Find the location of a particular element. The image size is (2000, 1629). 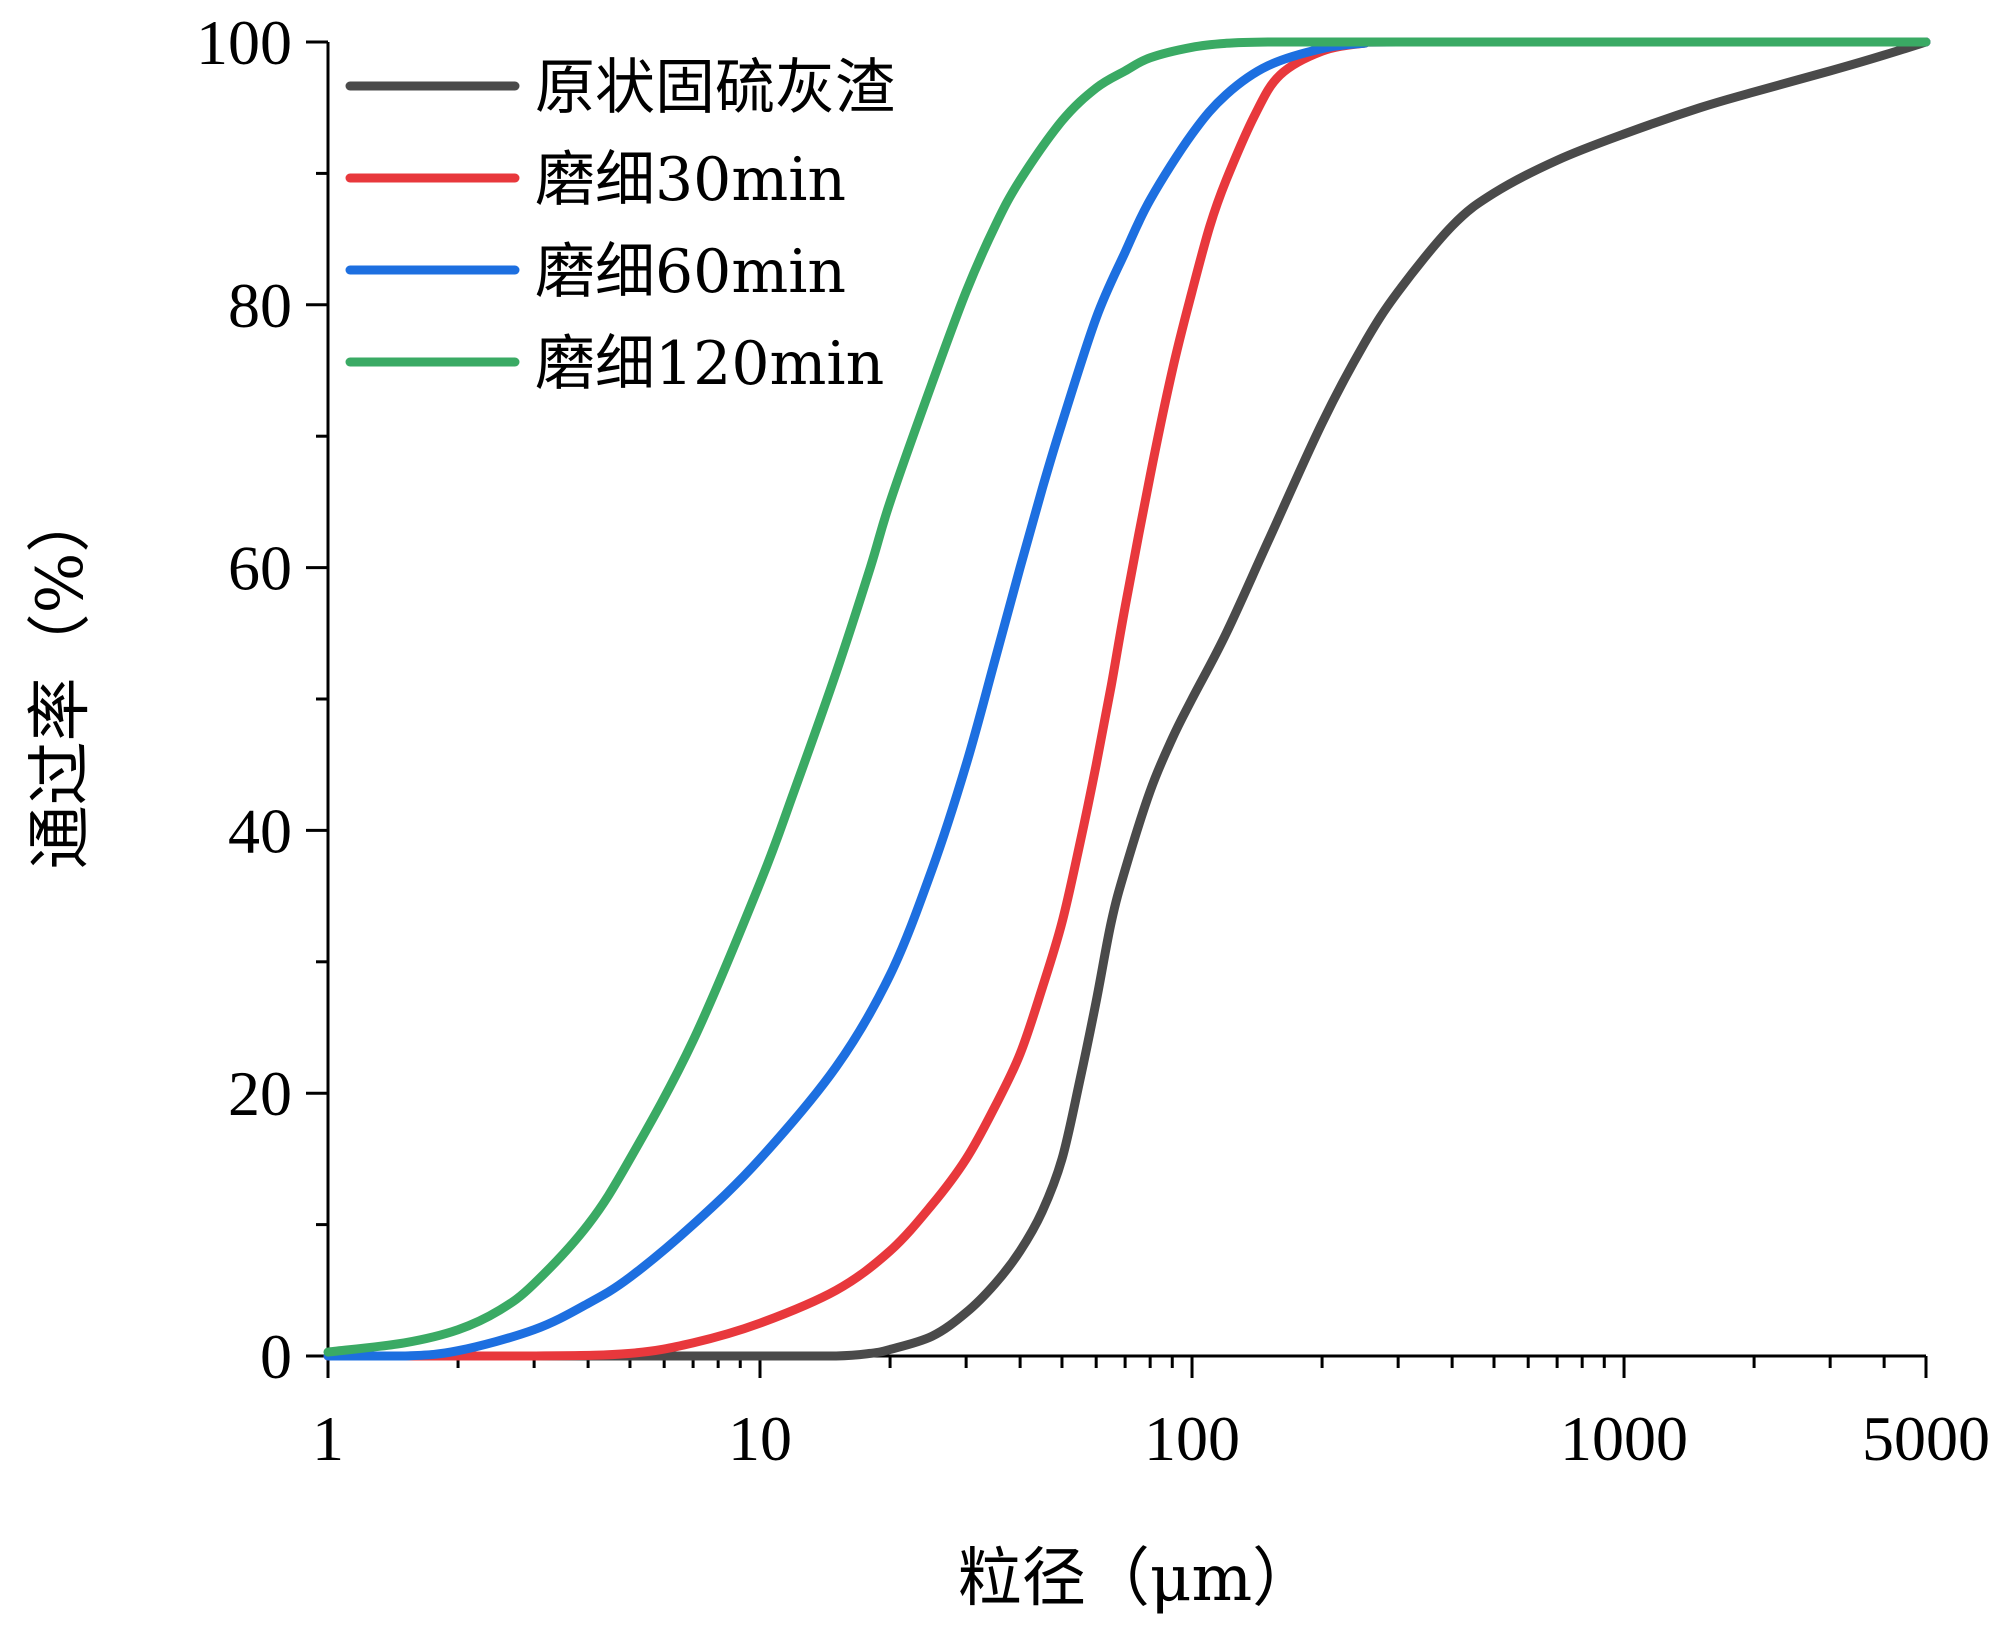

x-tick-label: 10 is located at coordinates (760, 1438).